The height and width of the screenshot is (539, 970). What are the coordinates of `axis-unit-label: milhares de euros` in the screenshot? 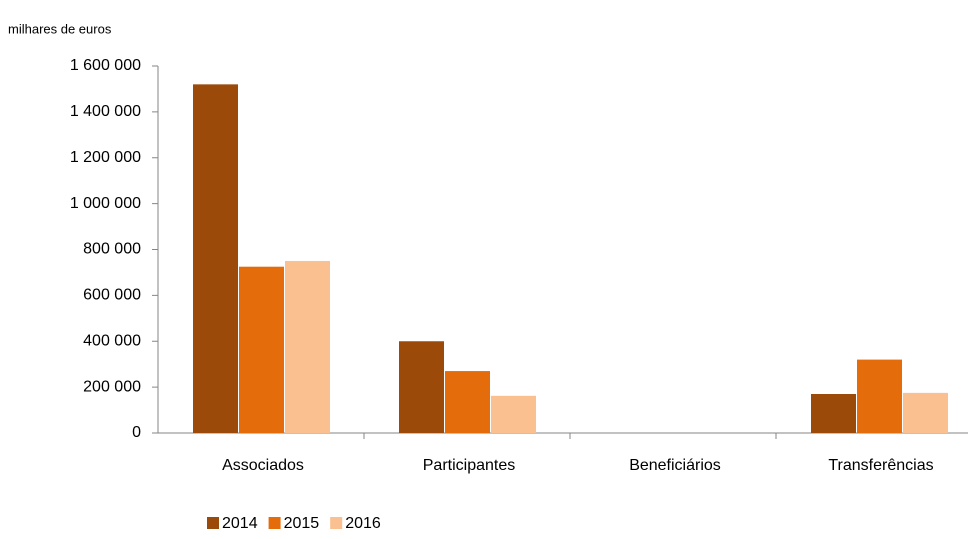 It's located at (60, 28).